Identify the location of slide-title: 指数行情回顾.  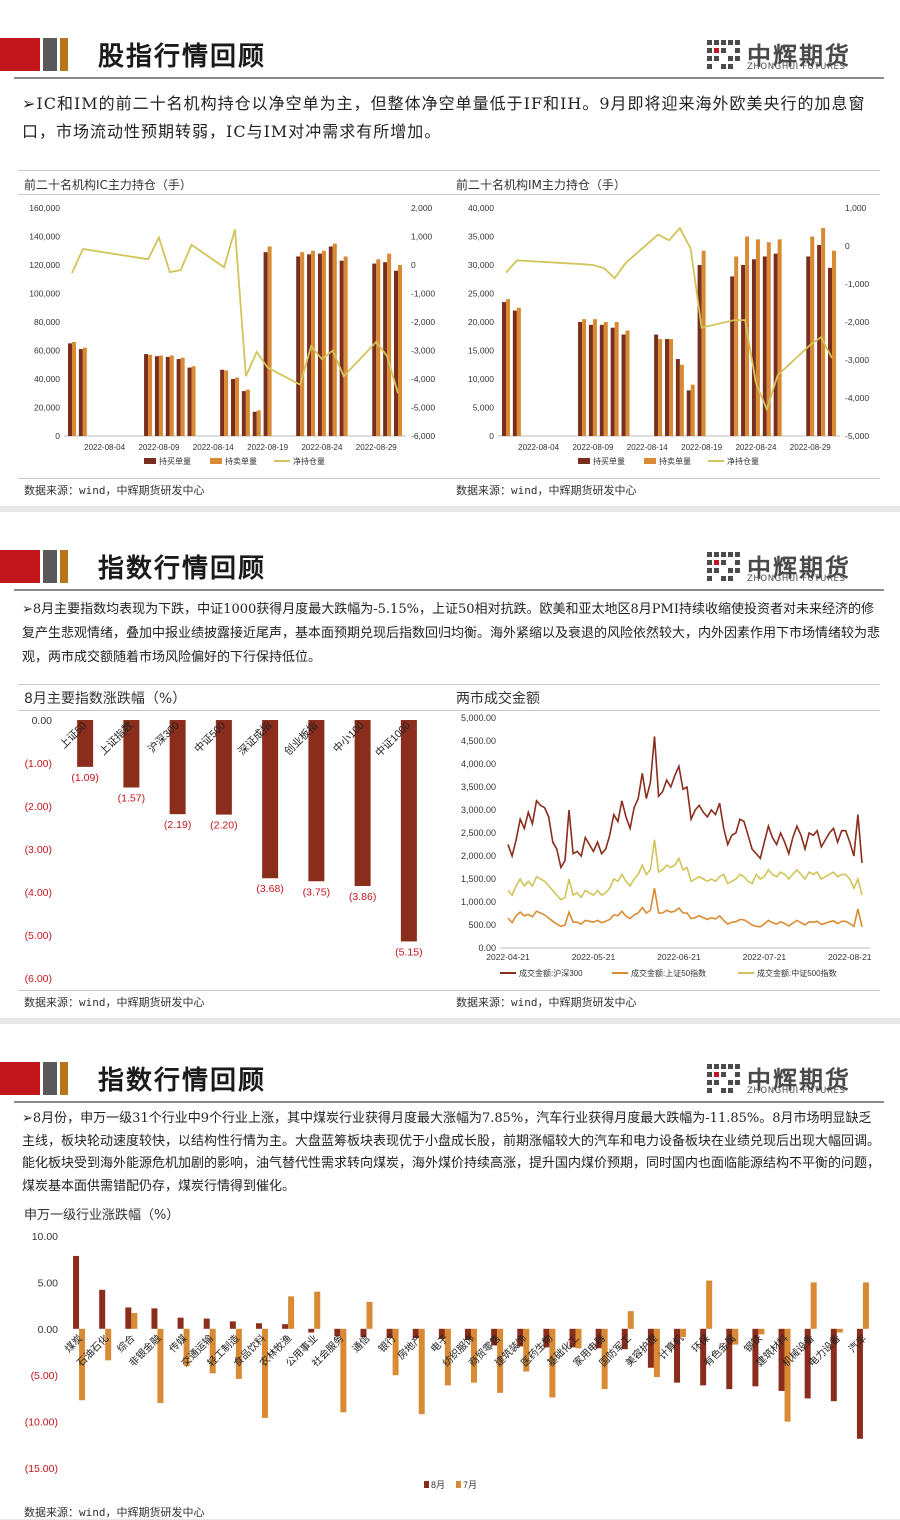
(182, 569).